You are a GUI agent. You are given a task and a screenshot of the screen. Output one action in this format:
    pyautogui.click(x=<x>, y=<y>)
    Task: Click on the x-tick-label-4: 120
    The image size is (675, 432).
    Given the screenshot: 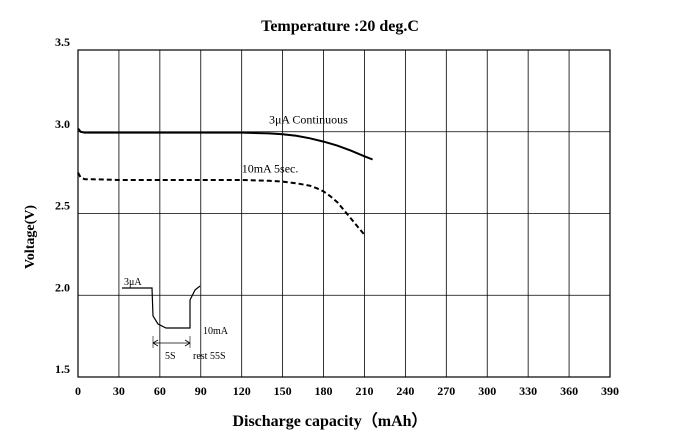 What is the action you would take?
    pyautogui.click(x=242, y=391)
    